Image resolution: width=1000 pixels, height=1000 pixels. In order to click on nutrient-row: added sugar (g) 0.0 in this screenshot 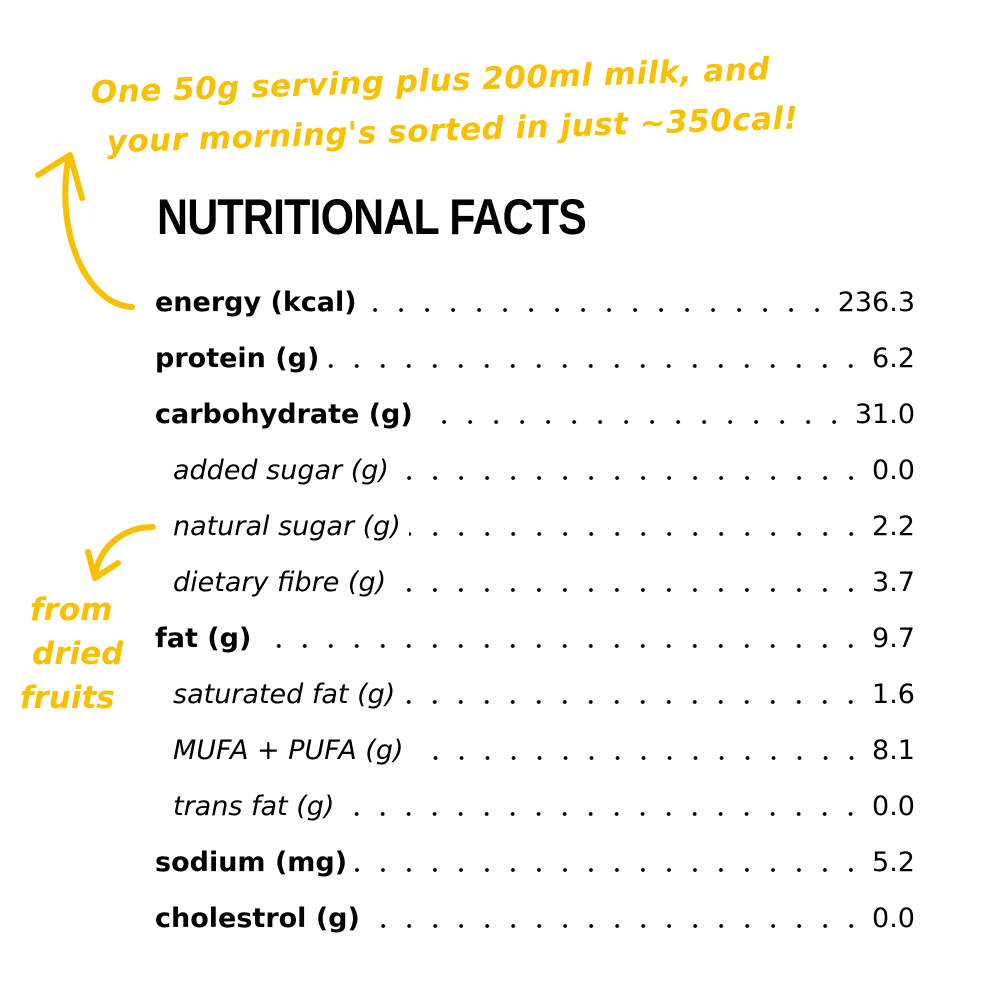, I will do `click(544, 470)`.